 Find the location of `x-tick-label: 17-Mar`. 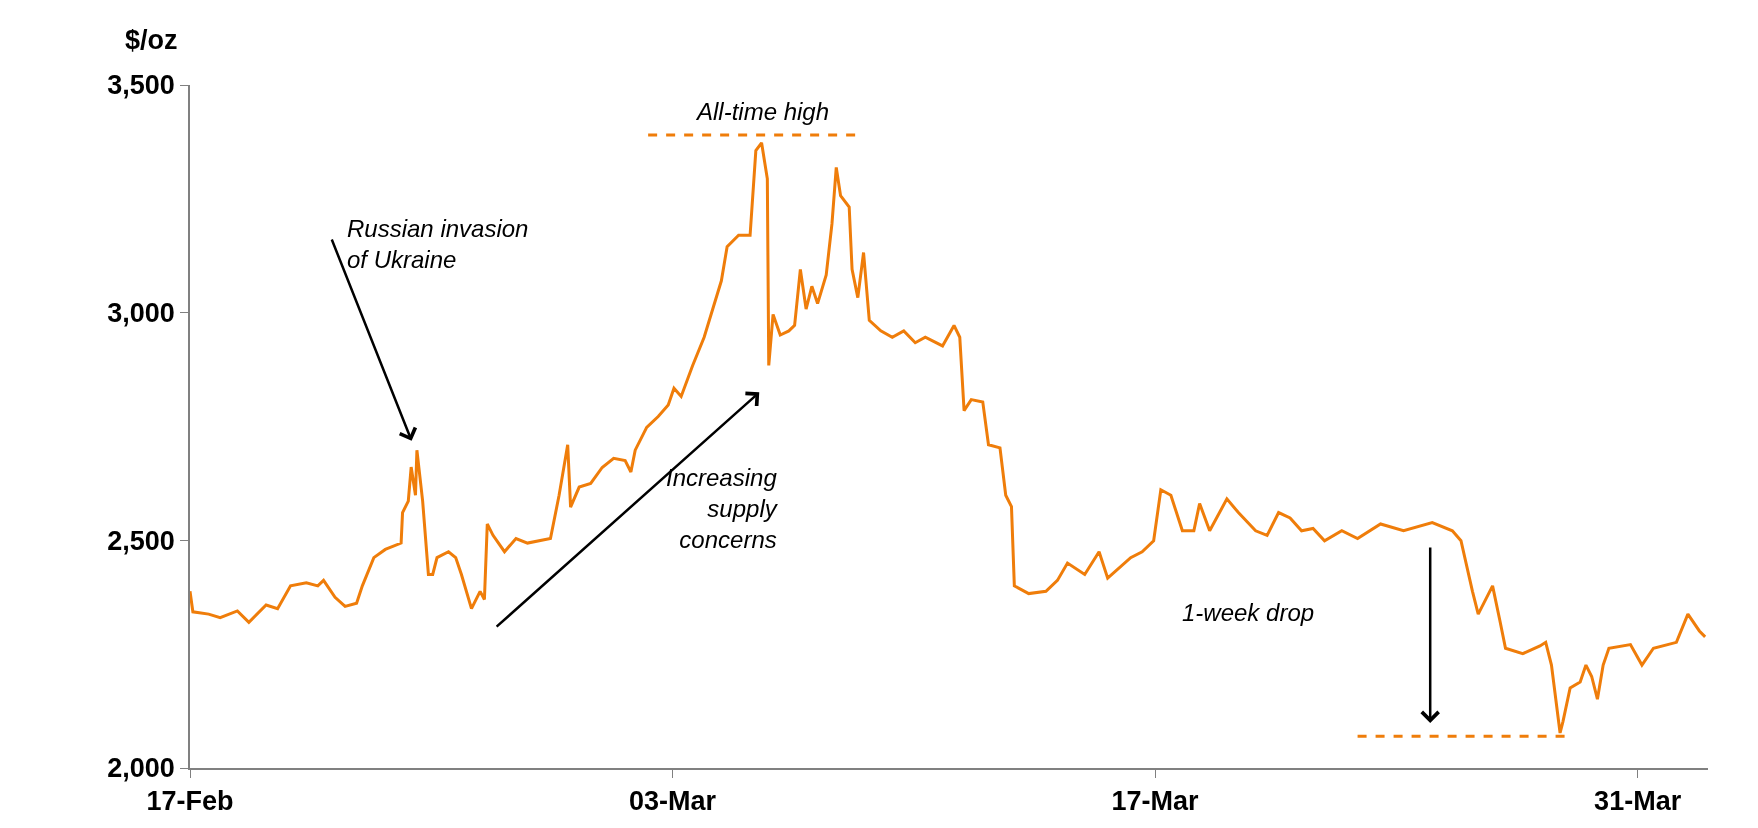

x-tick-label: 17-Mar is located at coordinates (1155, 801).